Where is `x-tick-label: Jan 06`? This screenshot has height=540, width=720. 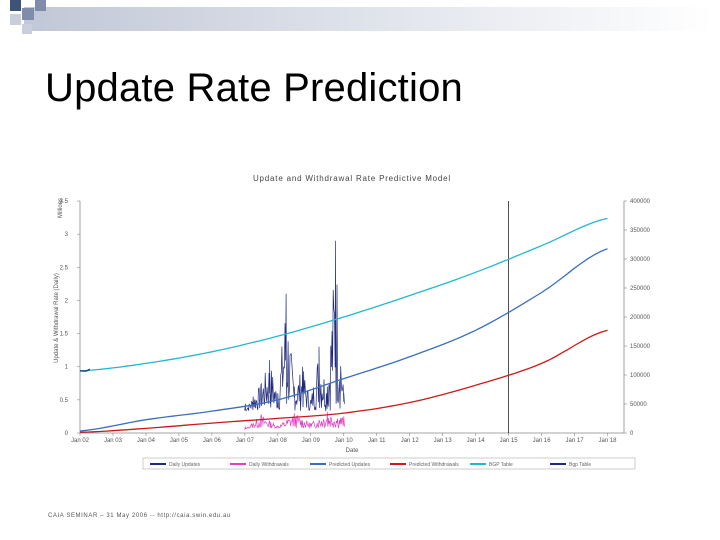
x-tick-label: Jan 06 is located at coordinates (212, 441).